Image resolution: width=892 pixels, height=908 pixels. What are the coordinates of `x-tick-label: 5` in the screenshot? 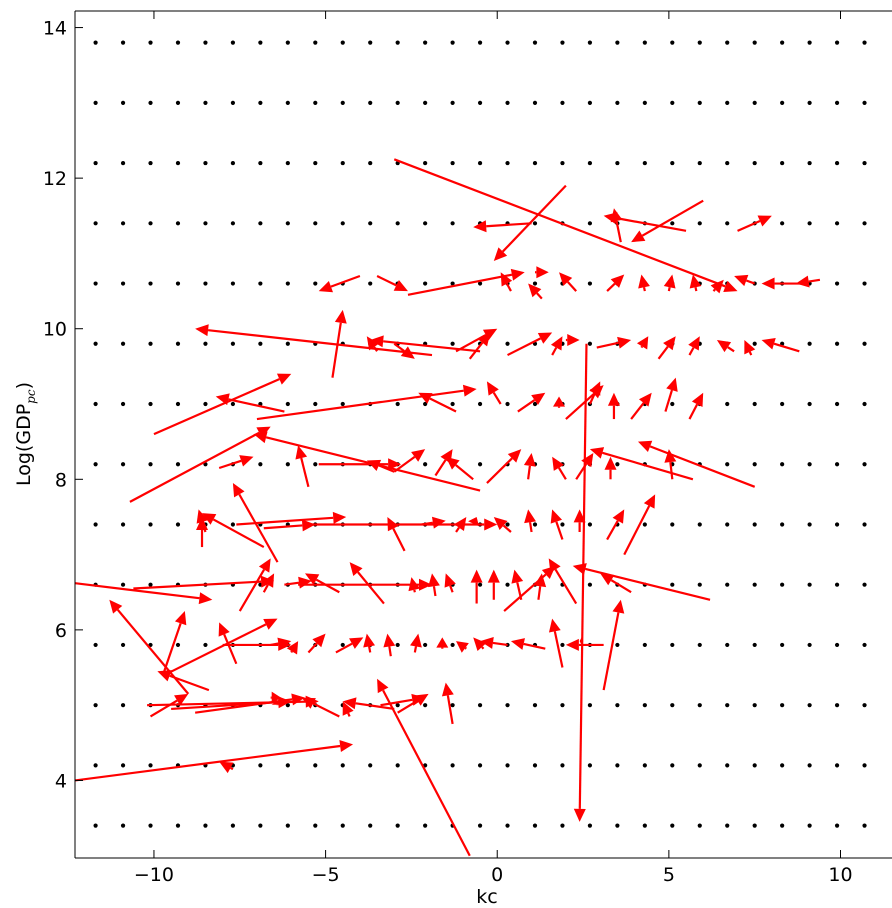 It's located at (669, 875).